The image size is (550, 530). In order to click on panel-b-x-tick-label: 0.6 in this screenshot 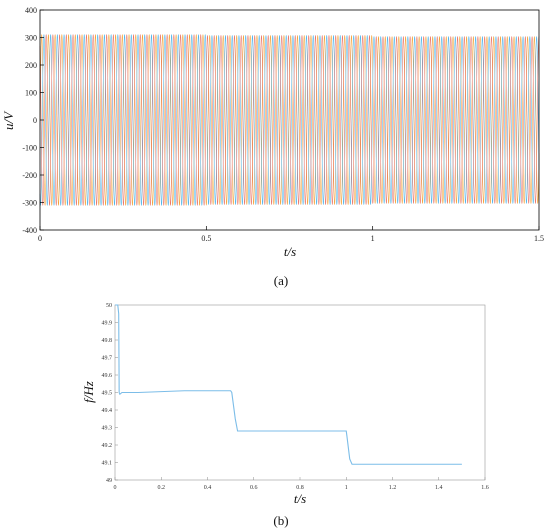, I will do `click(254, 488)`.